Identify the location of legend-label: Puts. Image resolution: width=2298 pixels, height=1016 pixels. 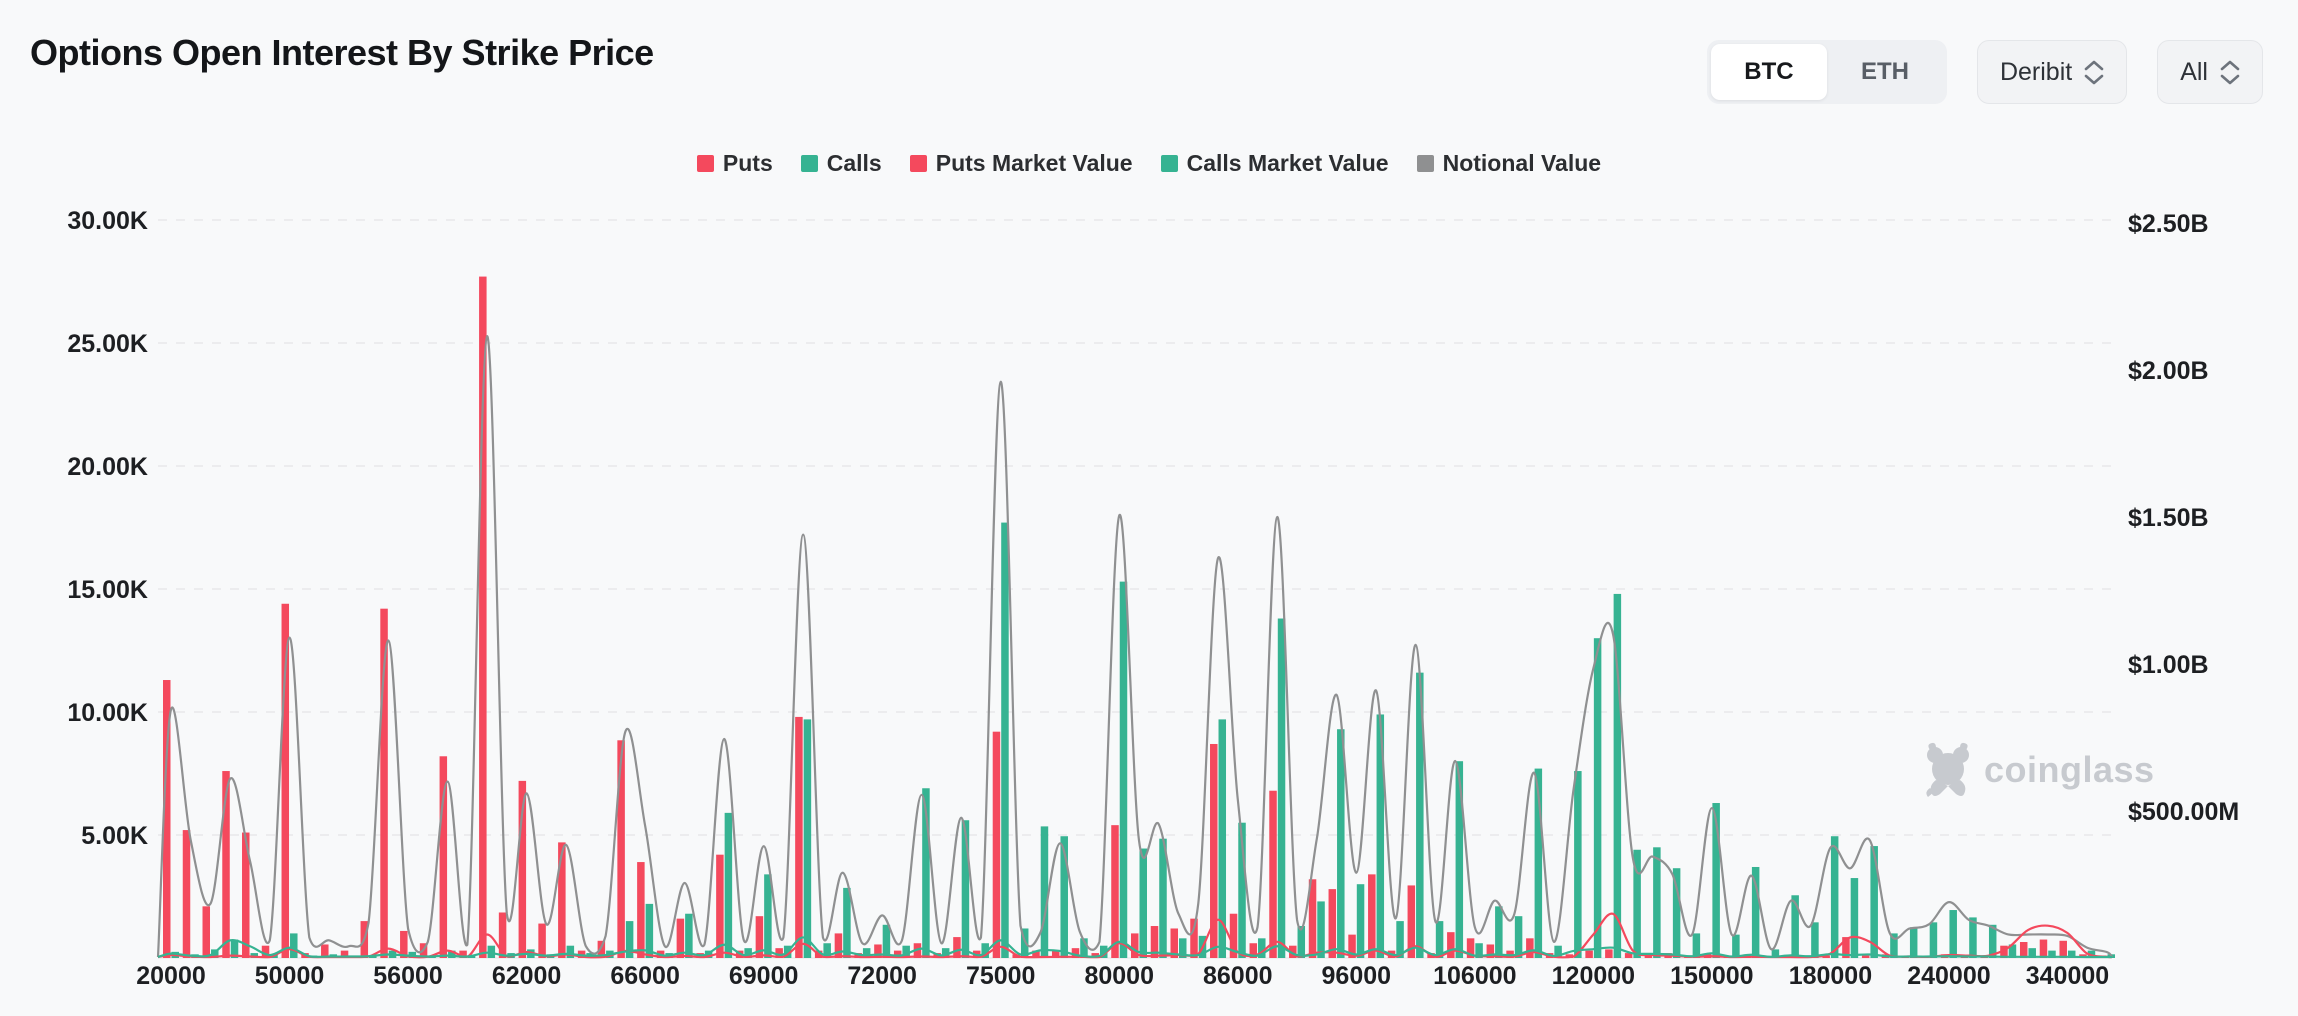
(747, 163).